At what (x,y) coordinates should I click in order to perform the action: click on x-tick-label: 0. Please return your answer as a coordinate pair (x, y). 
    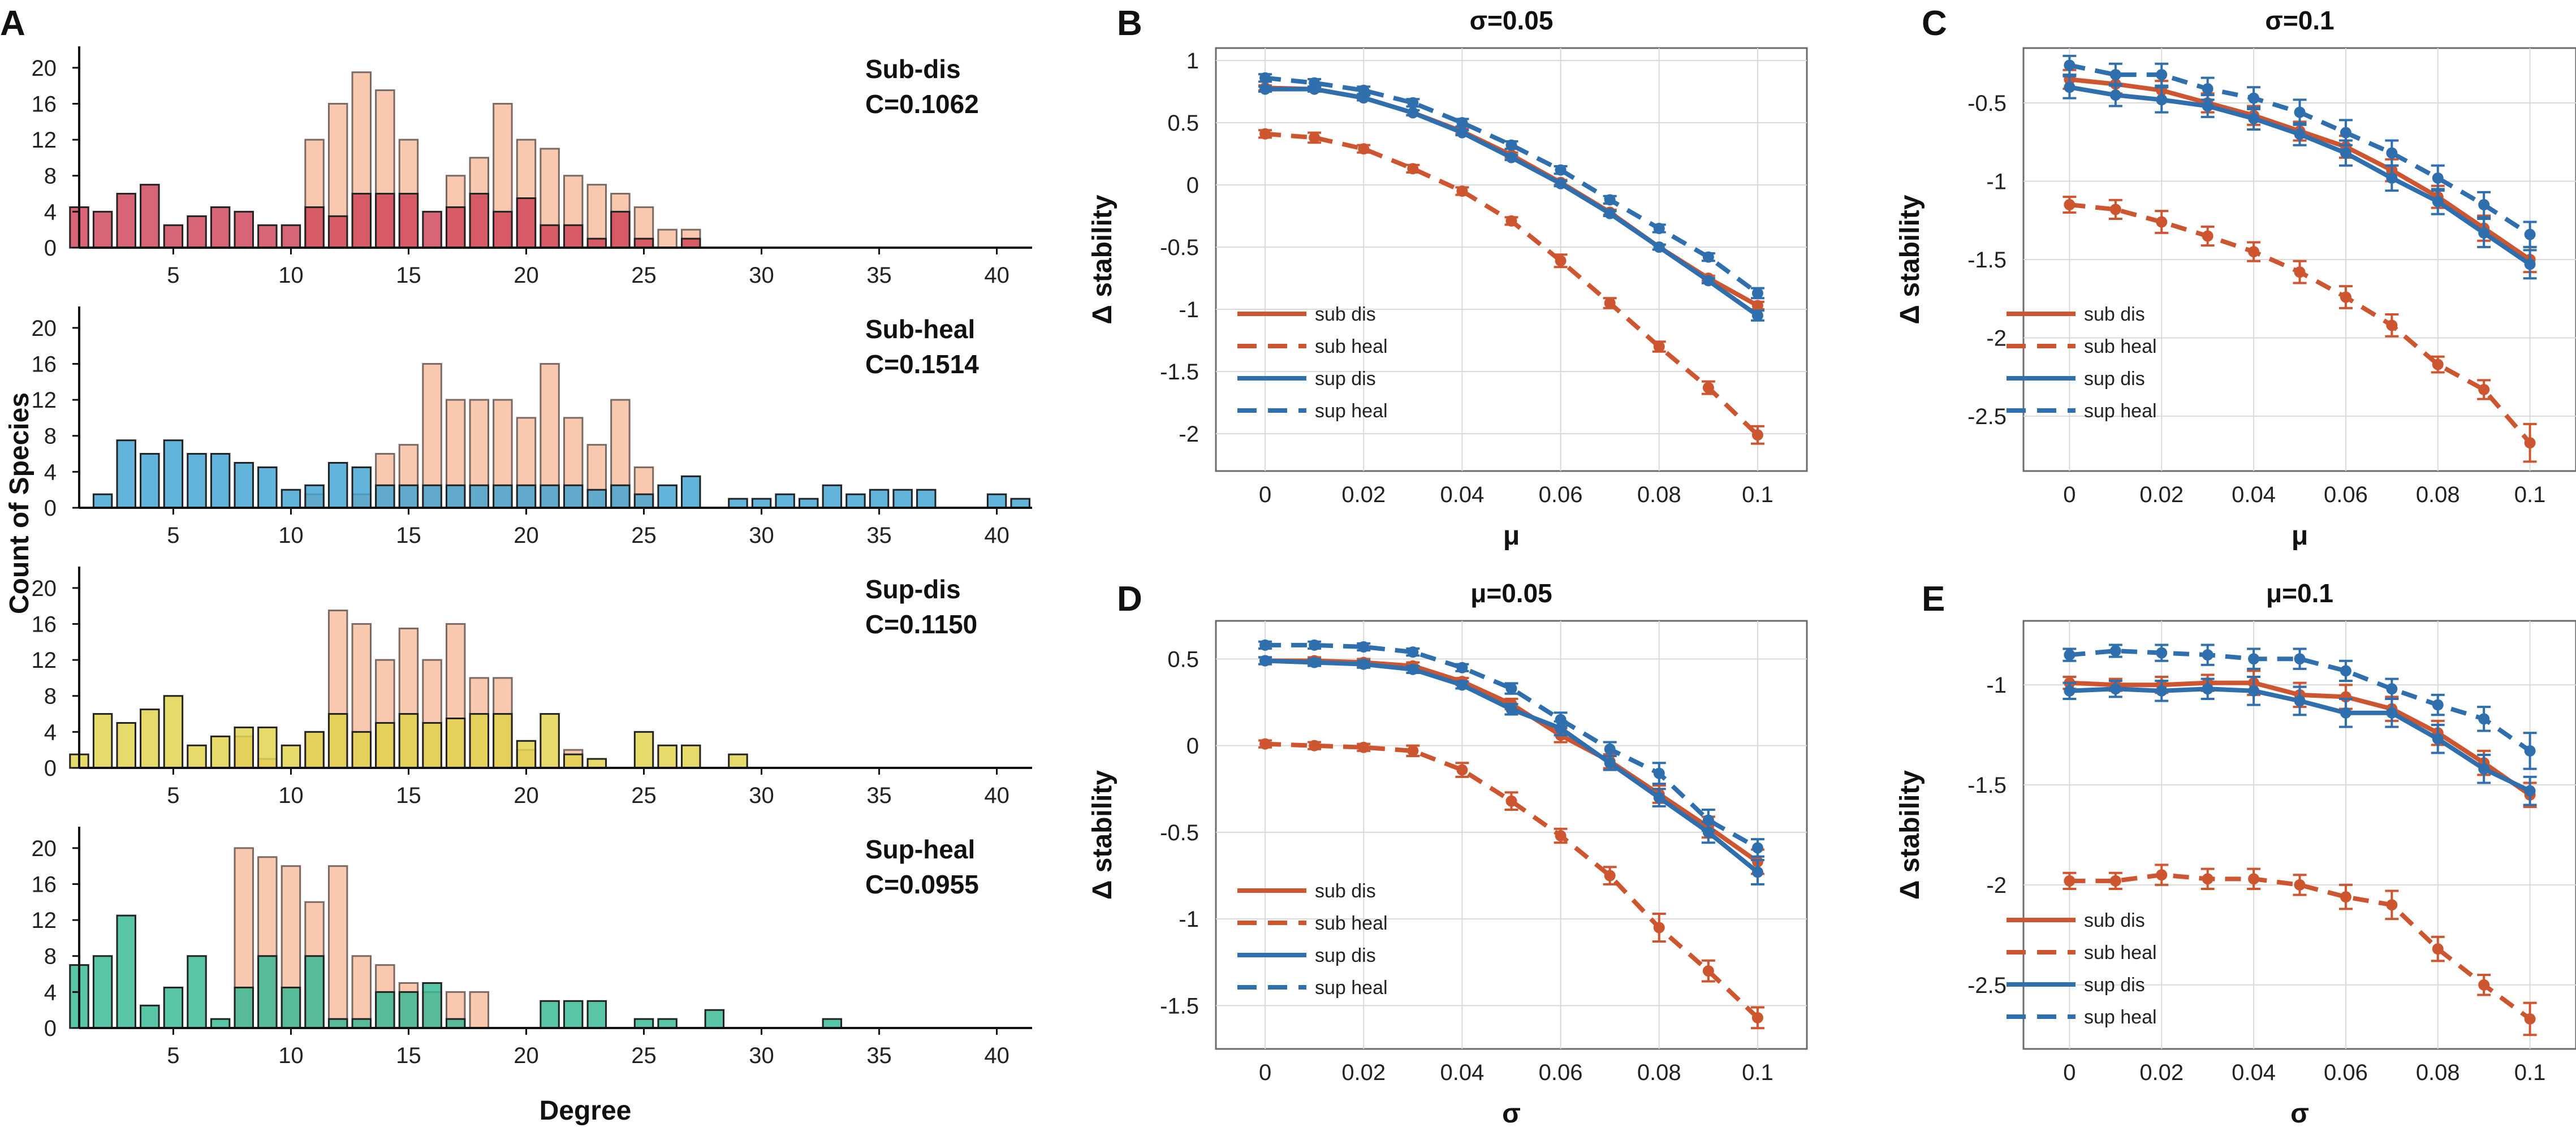
    Looking at the image, I should click on (2069, 1072).